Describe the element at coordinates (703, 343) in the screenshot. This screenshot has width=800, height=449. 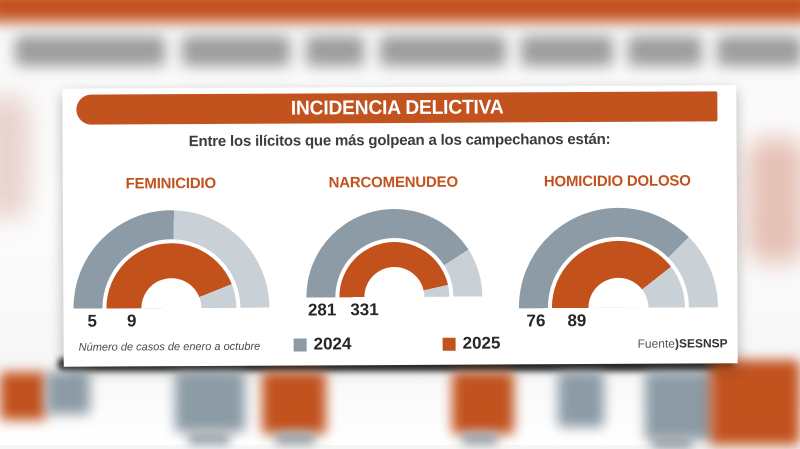
I see `source-name: SESNSP` at that location.